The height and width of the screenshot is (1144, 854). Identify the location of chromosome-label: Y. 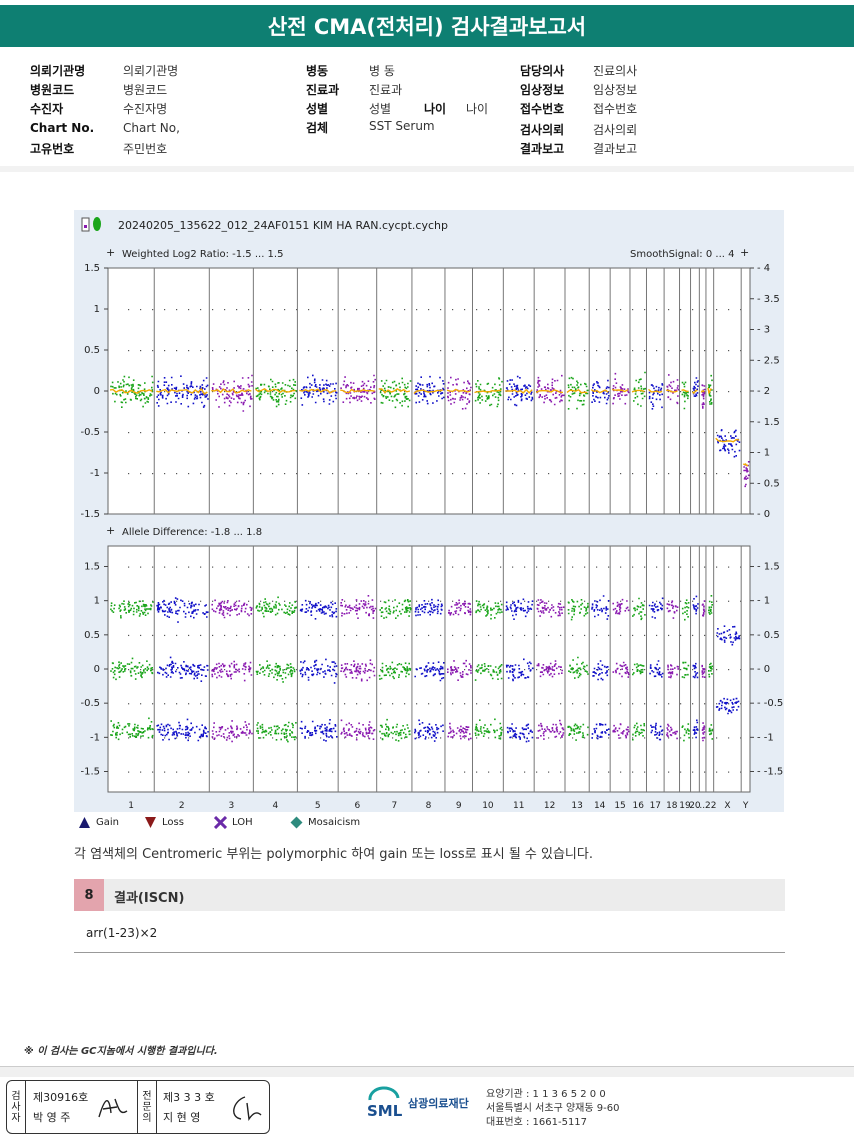
(745, 806).